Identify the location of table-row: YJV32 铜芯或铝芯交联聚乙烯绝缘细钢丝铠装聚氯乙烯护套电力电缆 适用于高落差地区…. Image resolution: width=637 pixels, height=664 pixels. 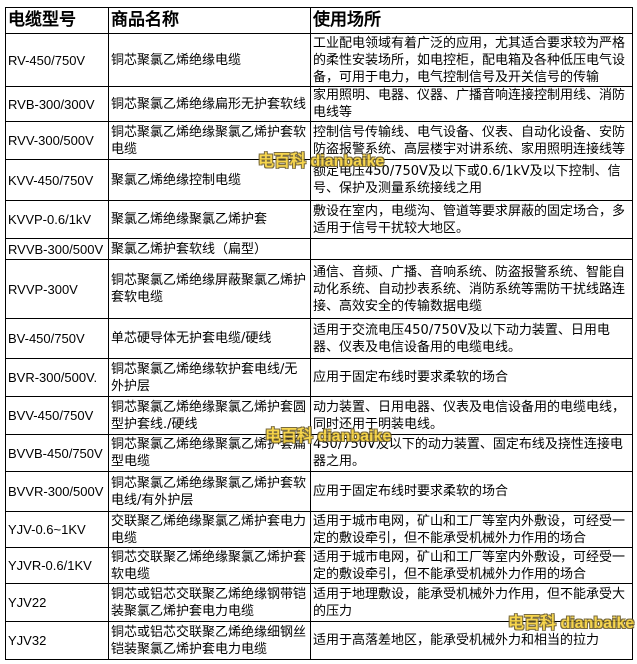
(319, 640).